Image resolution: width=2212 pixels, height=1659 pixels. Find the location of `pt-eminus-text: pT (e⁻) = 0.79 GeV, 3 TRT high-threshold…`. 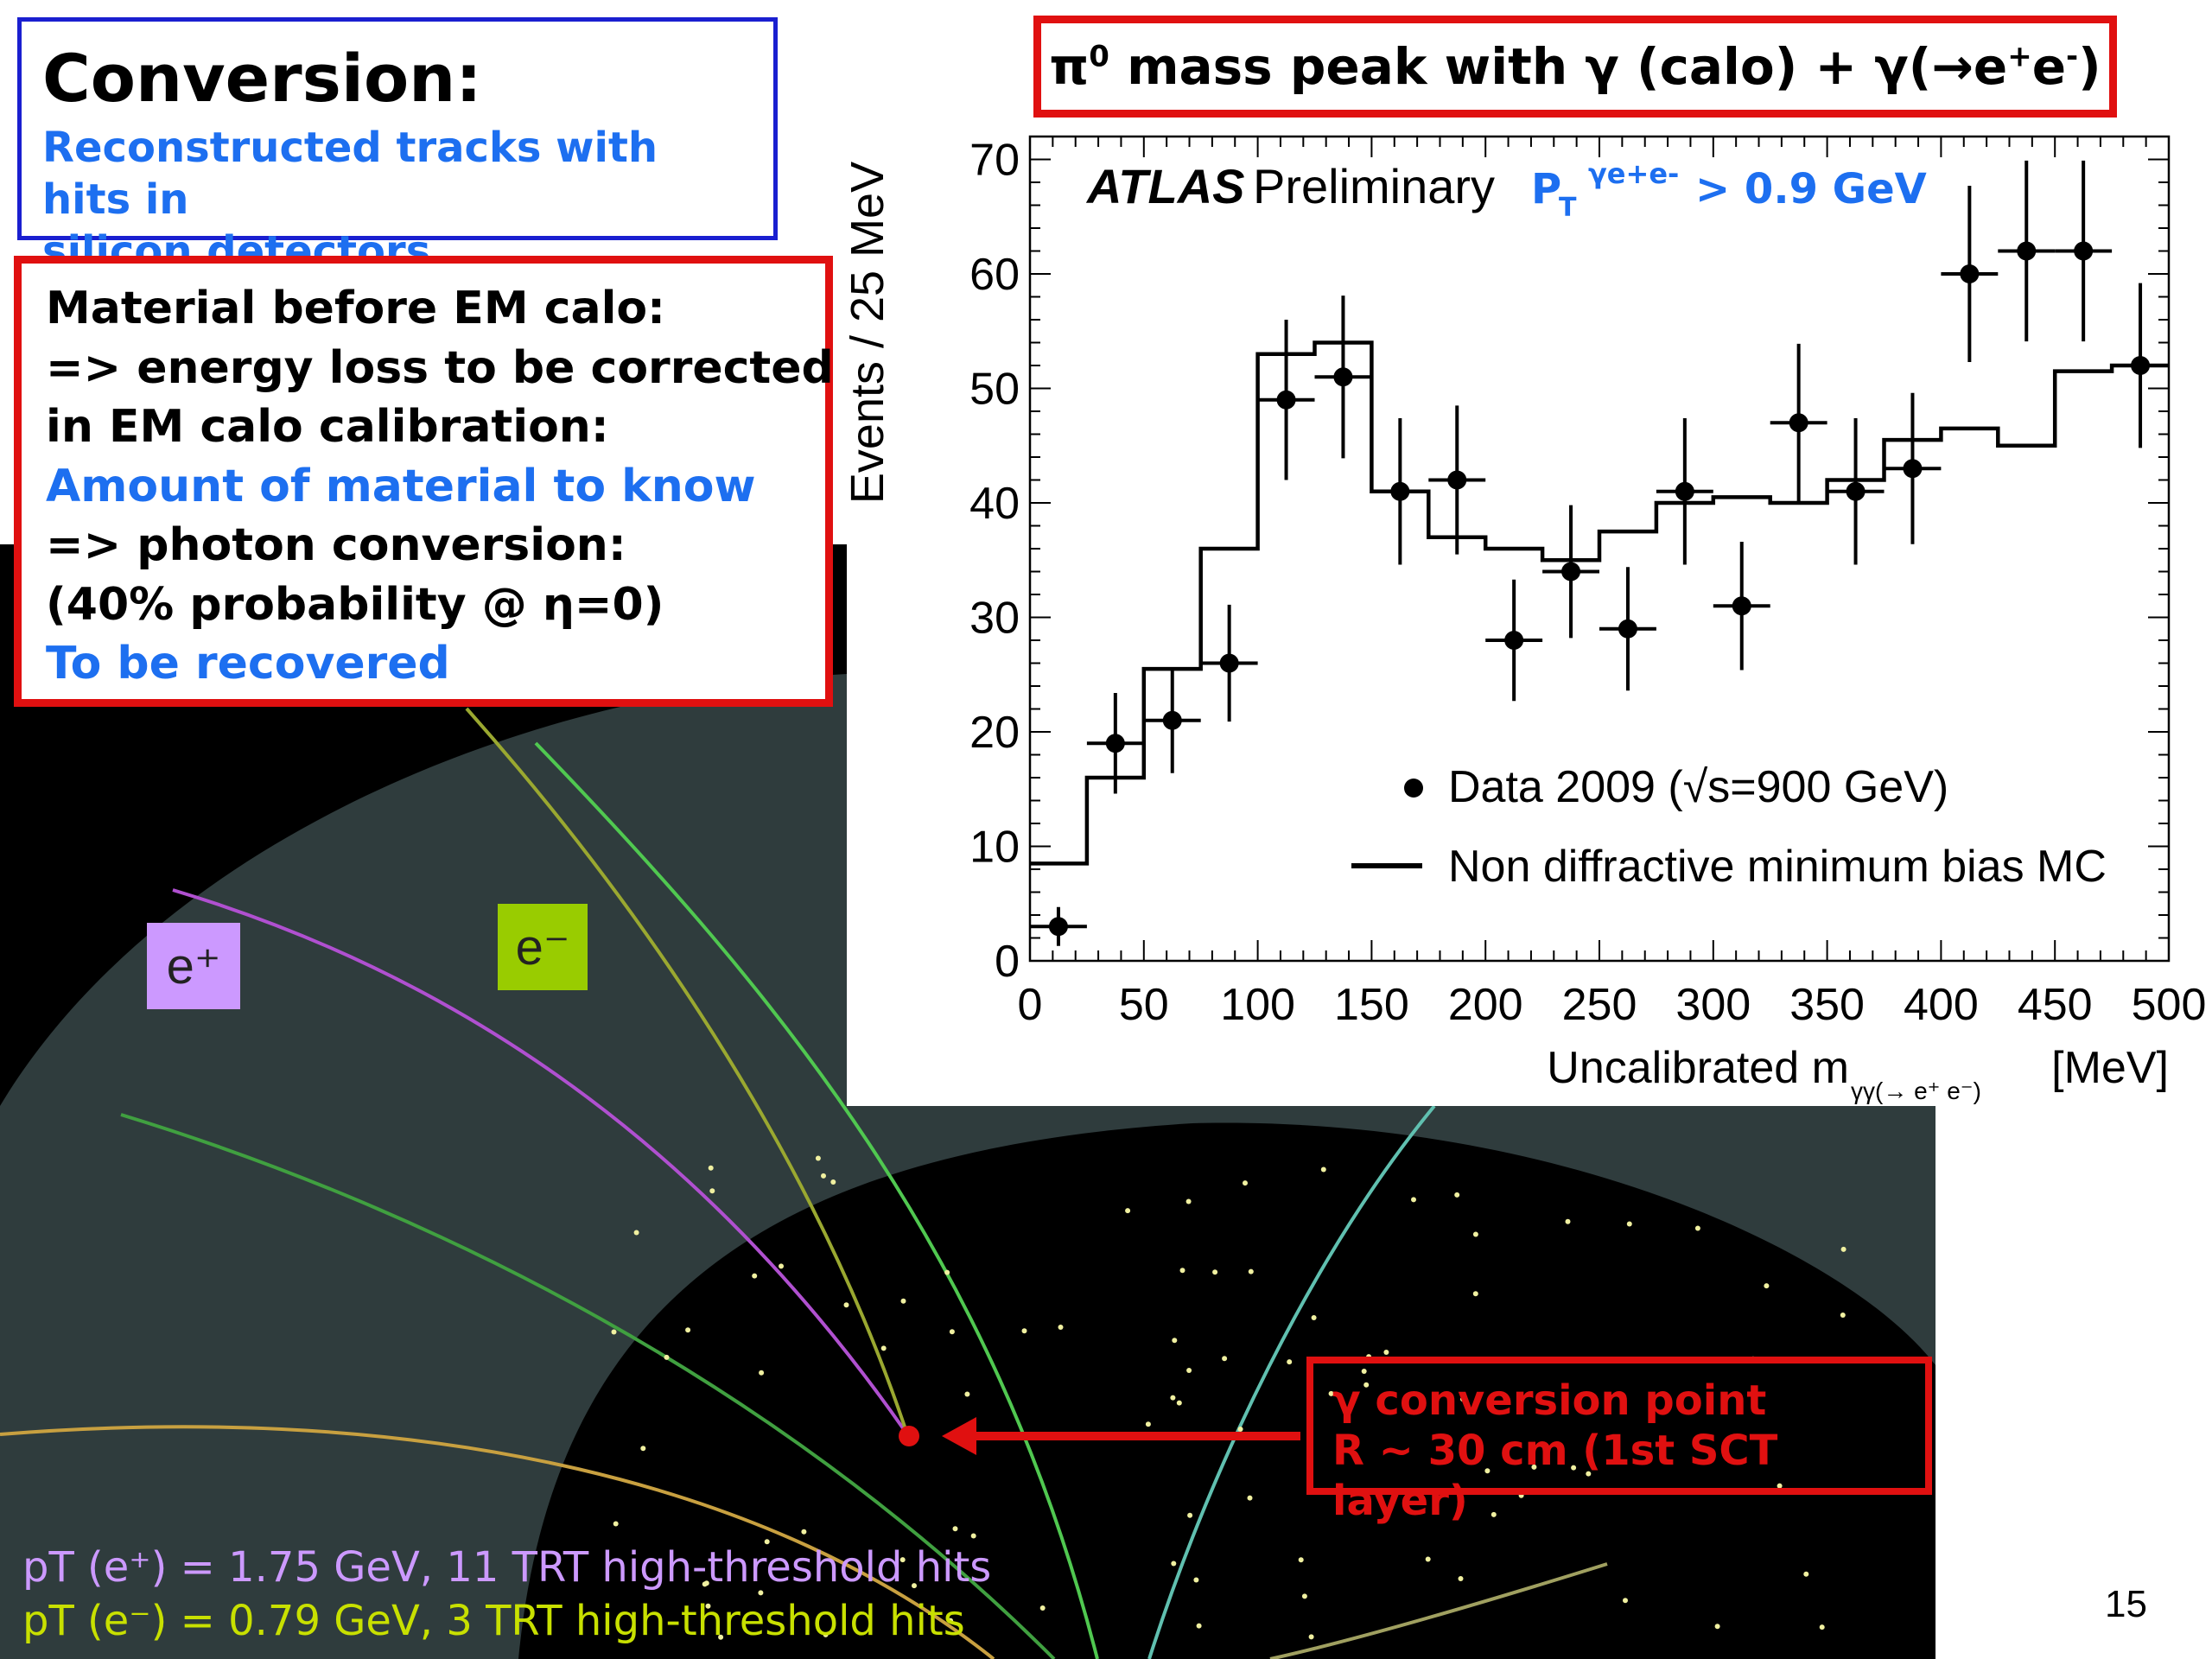

pt-eminus-text: pT (e⁻) = 0.79 GeV, 3 TRT high-threshold… is located at coordinates (493, 1621).